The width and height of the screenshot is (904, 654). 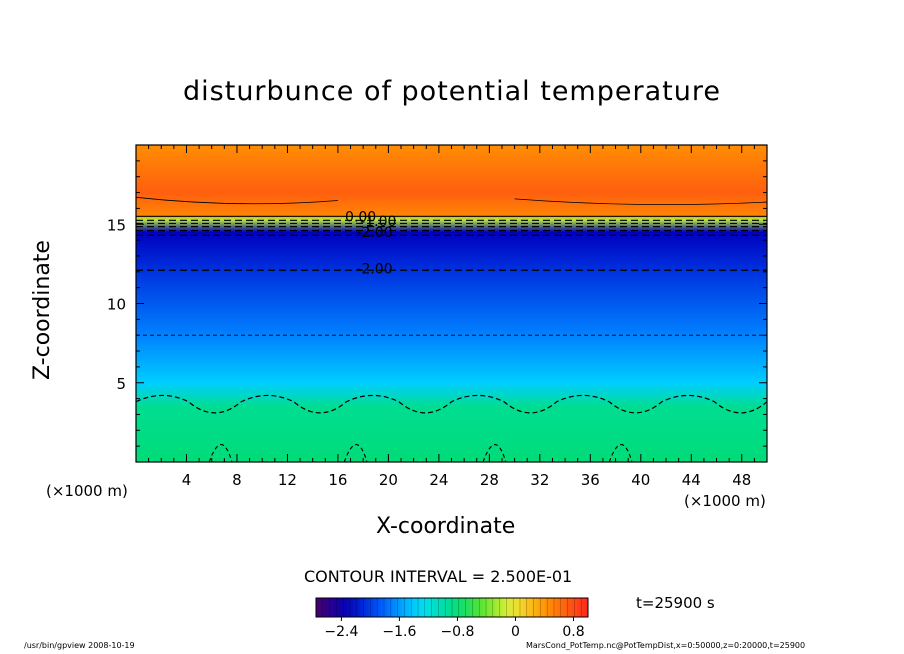 I want to click on x-tick-label: 16, so click(x=337, y=480).